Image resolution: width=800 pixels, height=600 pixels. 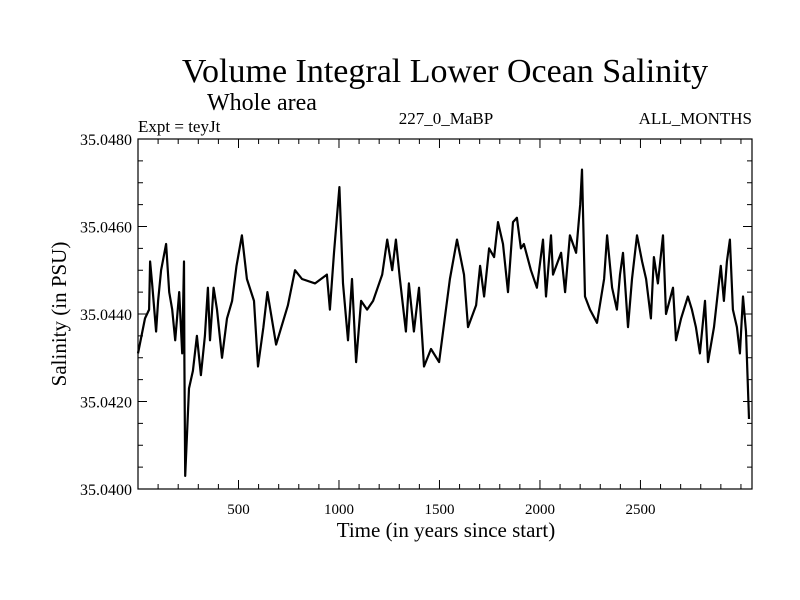 I want to click on y-axis-label: Salinity (in PSU), so click(x=59, y=314).